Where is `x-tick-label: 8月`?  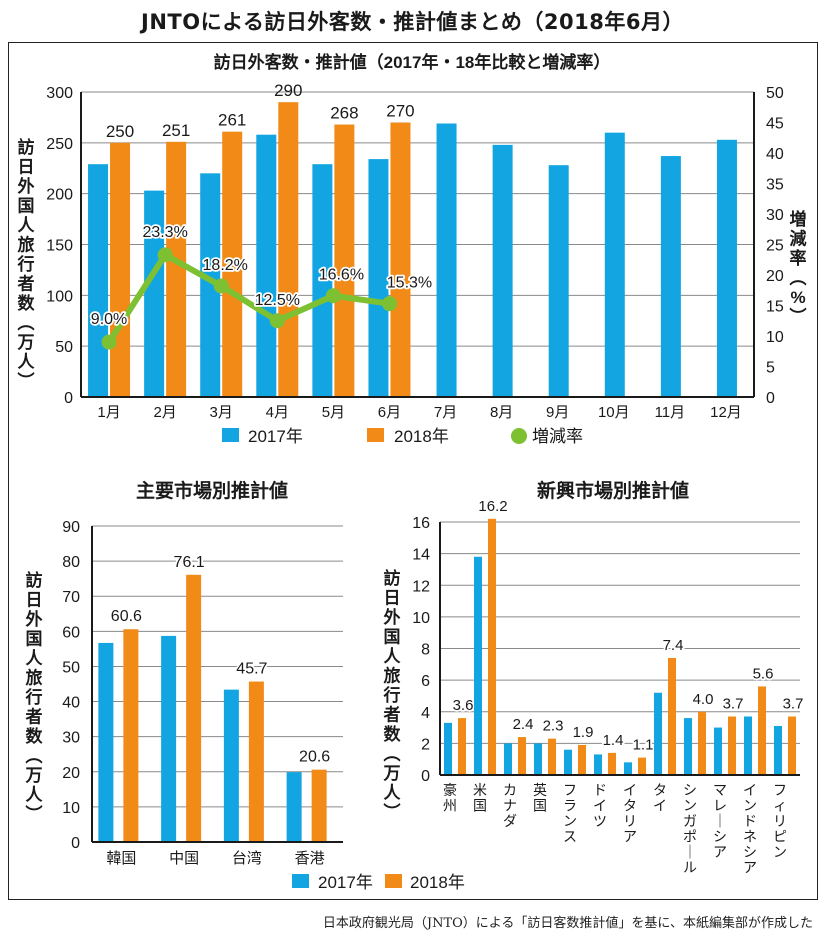 x-tick-label: 8月 is located at coordinates (501, 412).